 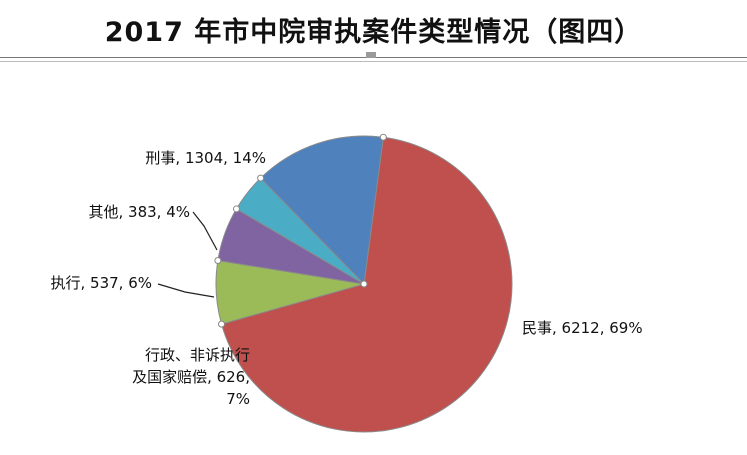 I want to click on leader-line-qita, so click(x=205, y=231).